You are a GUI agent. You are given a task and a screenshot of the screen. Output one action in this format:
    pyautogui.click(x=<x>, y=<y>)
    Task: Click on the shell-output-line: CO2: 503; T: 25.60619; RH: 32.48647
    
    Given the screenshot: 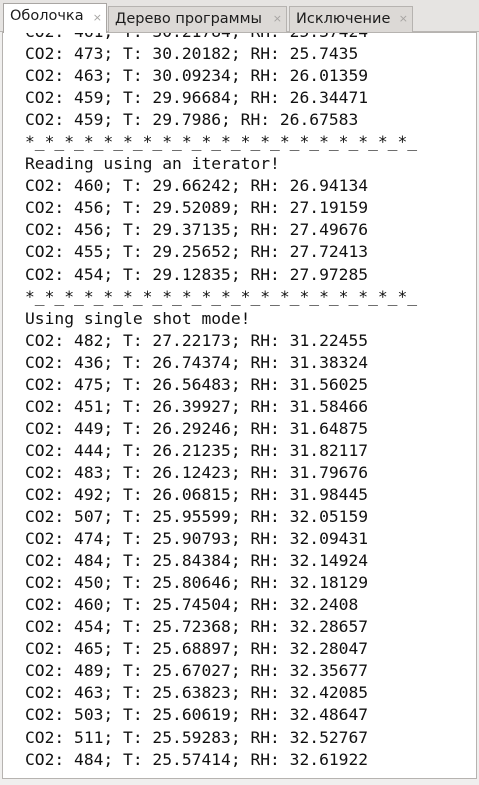 What is the action you would take?
    pyautogui.click(x=197, y=715)
    